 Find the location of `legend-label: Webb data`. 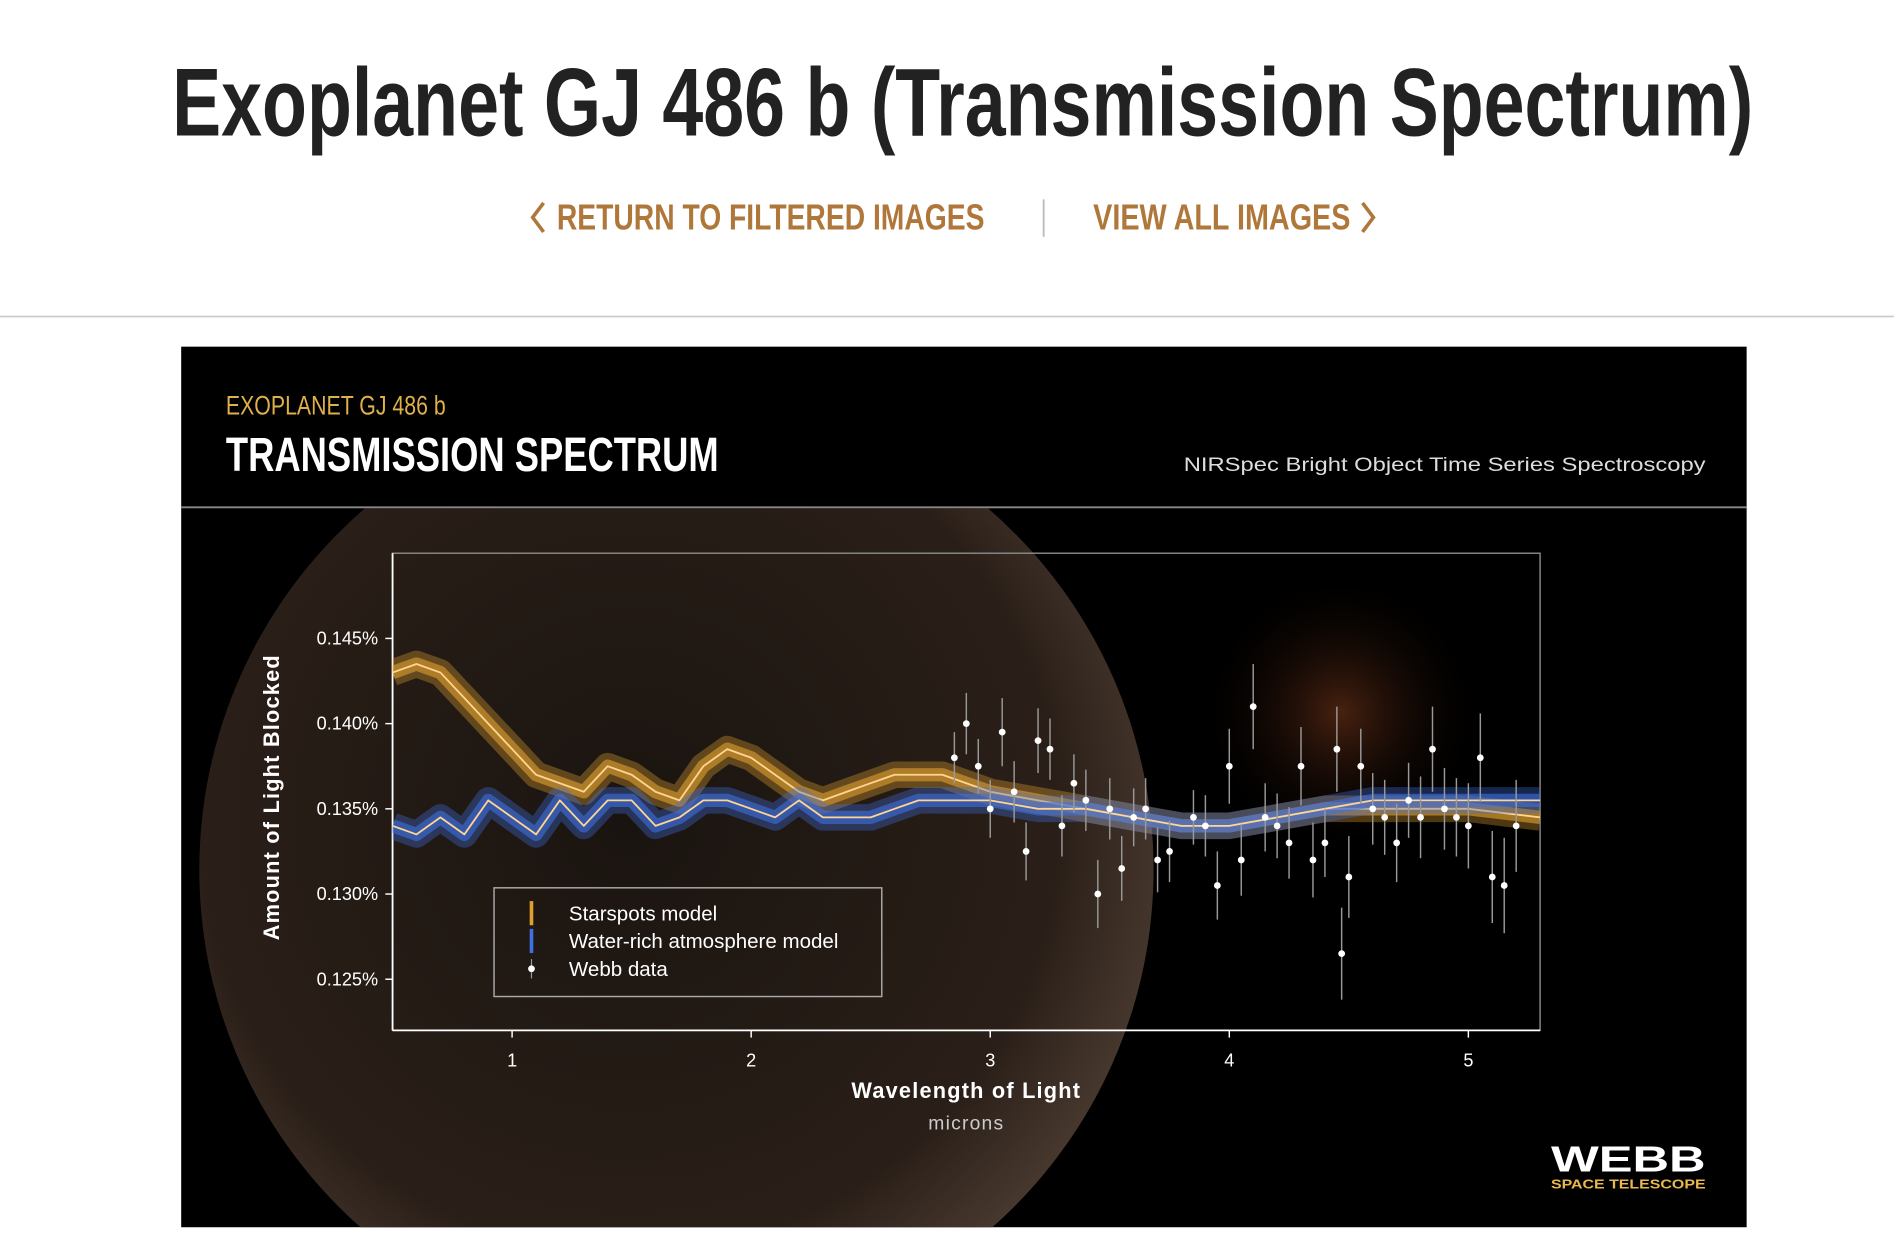

legend-label: Webb data is located at coordinates (618, 969).